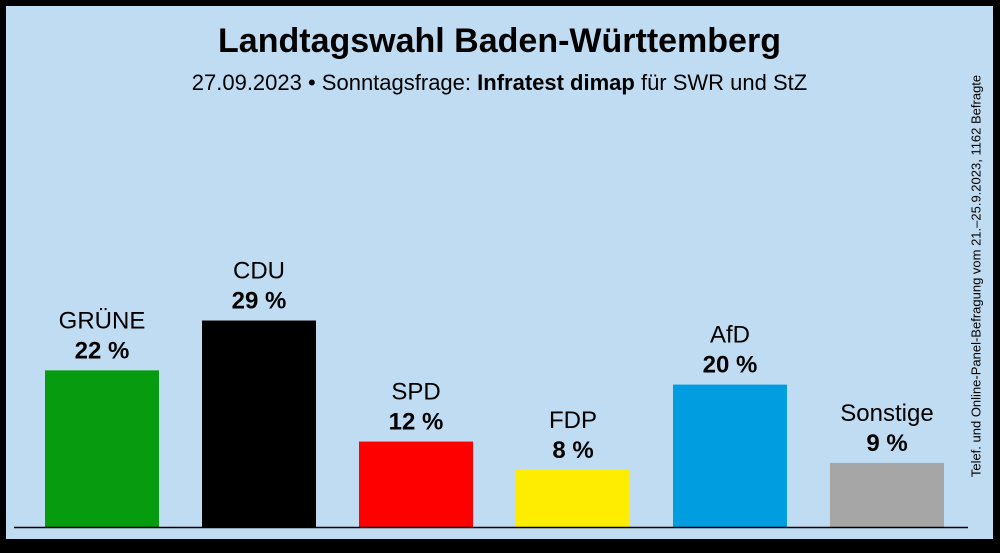 The height and width of the screenshot is (553, 1000). I want to click on category-label-gr-ne: GRÜNE, so click(102, 320).